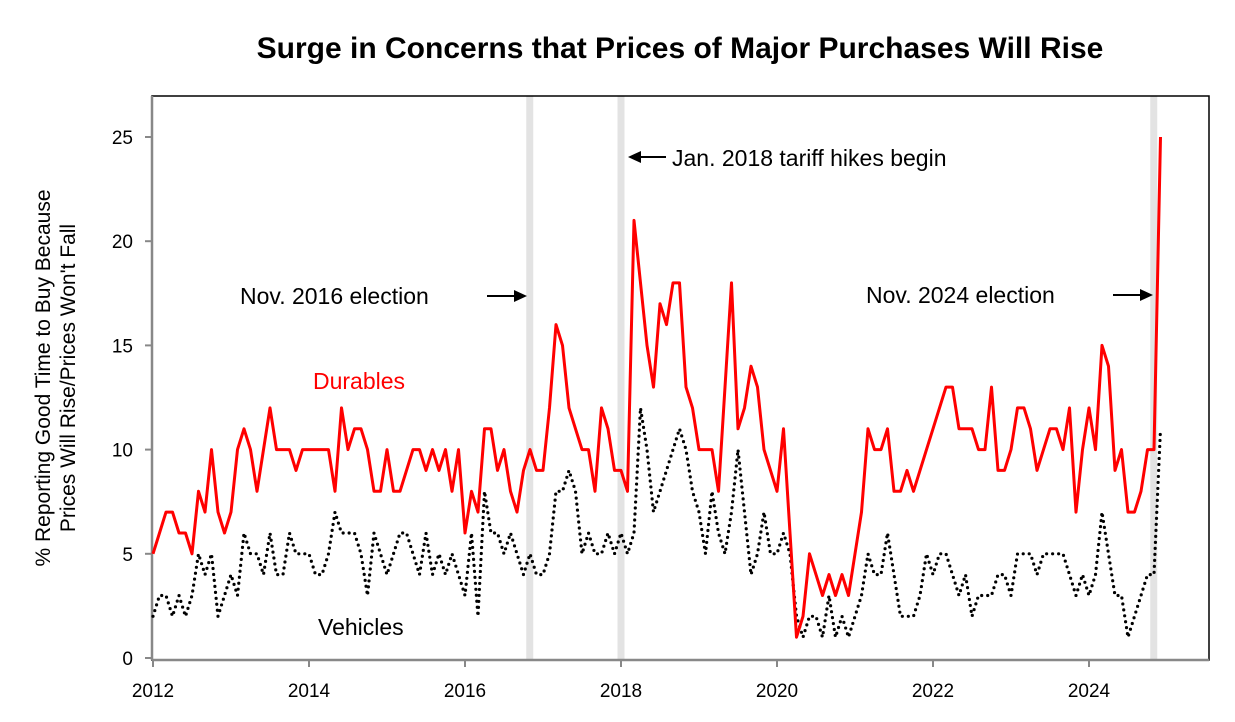  I want to click on y-tick-label: 25, so click(122, 138).